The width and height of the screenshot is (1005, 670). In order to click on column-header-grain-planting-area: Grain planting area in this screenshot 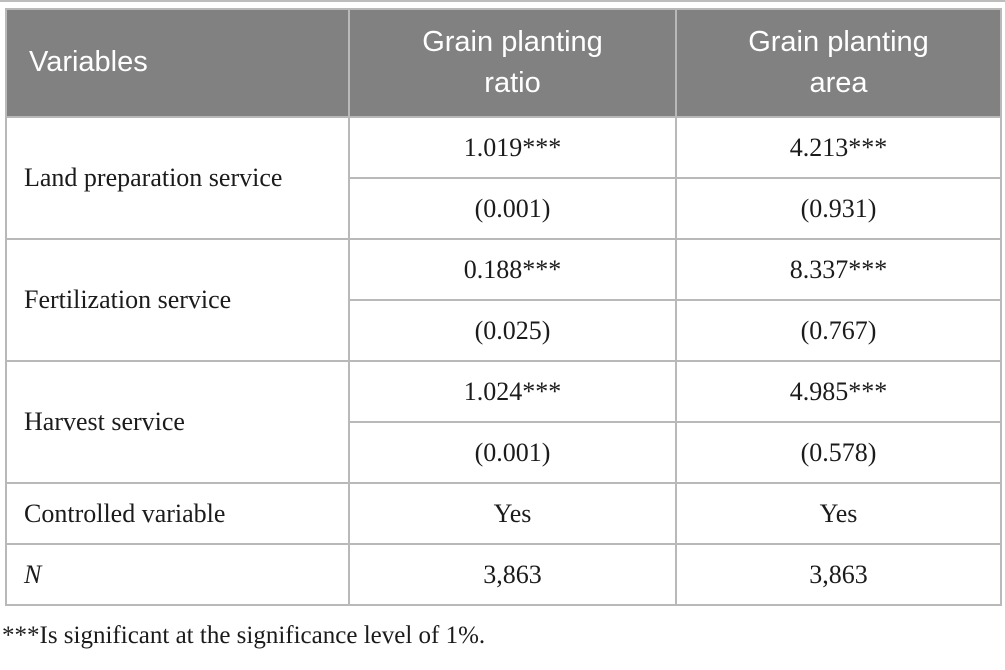, I will do `click(838, 63)`.